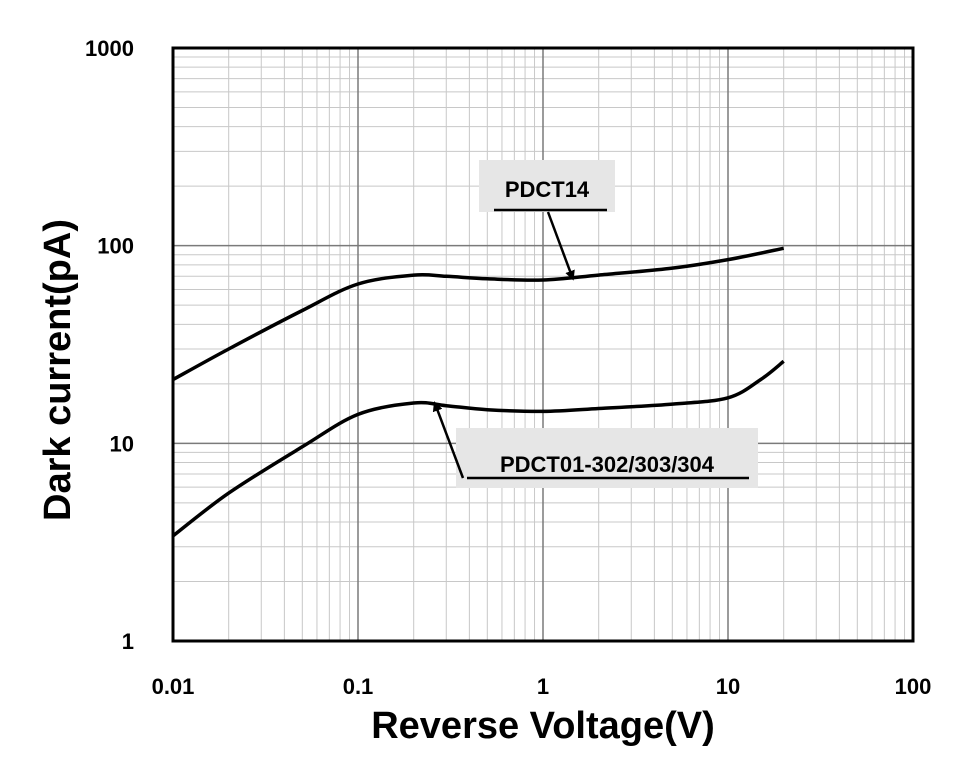 Image resolution: width=957 pixels, height=768 pixels. Describe the element at coordinates (543, 726) in the screenshot. I see `x-axis-title: Reverse Voltage(V)` at that location.